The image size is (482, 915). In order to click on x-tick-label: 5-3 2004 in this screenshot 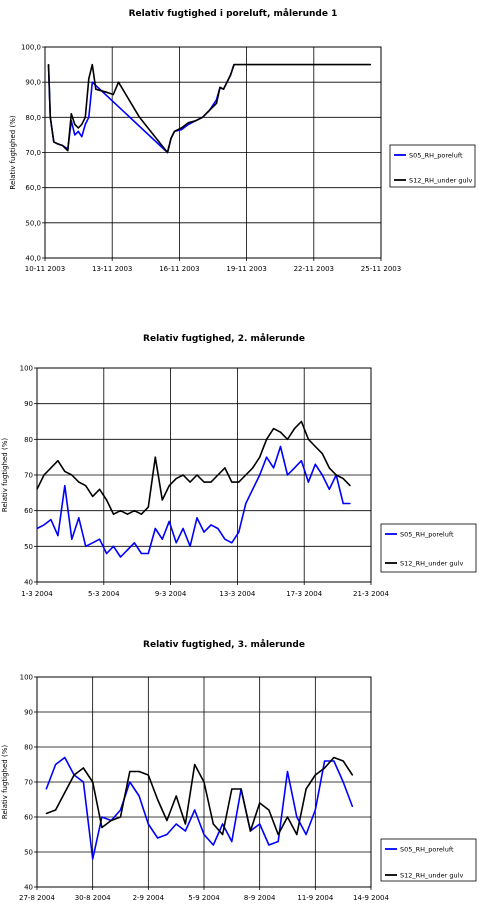, I will do `click(104, 594)`.